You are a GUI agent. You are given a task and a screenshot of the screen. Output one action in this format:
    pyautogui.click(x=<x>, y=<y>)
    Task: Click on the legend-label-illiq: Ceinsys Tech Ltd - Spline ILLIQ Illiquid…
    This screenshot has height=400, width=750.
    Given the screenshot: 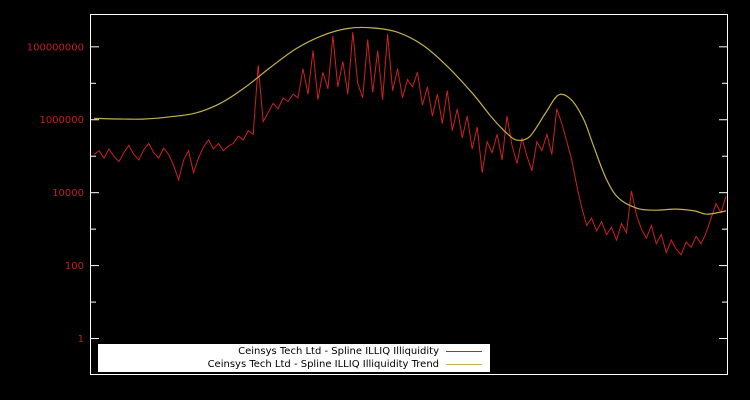 What is the action you would take?
    pyautogui.click(x=338, y=351)
    